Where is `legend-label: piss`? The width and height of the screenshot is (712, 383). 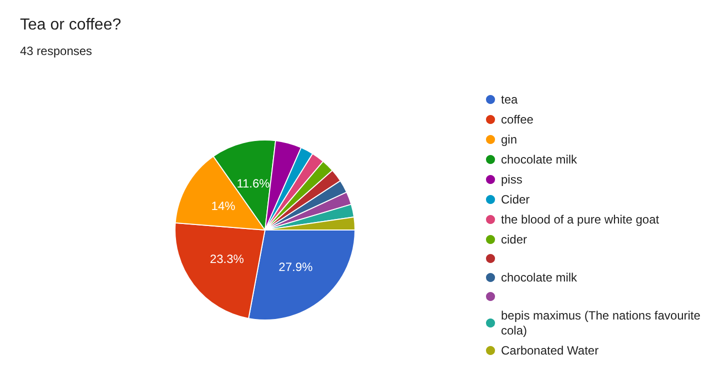
legend-label: piss is located at coordinates (511, 179).